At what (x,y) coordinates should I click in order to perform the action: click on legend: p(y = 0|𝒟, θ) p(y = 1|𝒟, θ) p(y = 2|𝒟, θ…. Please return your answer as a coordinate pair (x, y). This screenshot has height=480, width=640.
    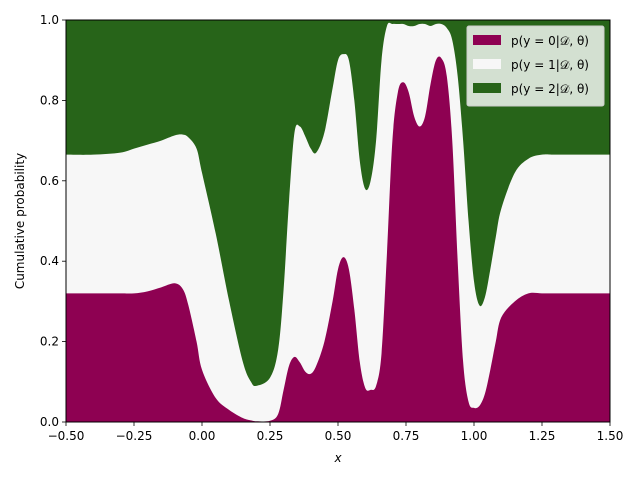
    Looking at the image, I should click on (535, 66).